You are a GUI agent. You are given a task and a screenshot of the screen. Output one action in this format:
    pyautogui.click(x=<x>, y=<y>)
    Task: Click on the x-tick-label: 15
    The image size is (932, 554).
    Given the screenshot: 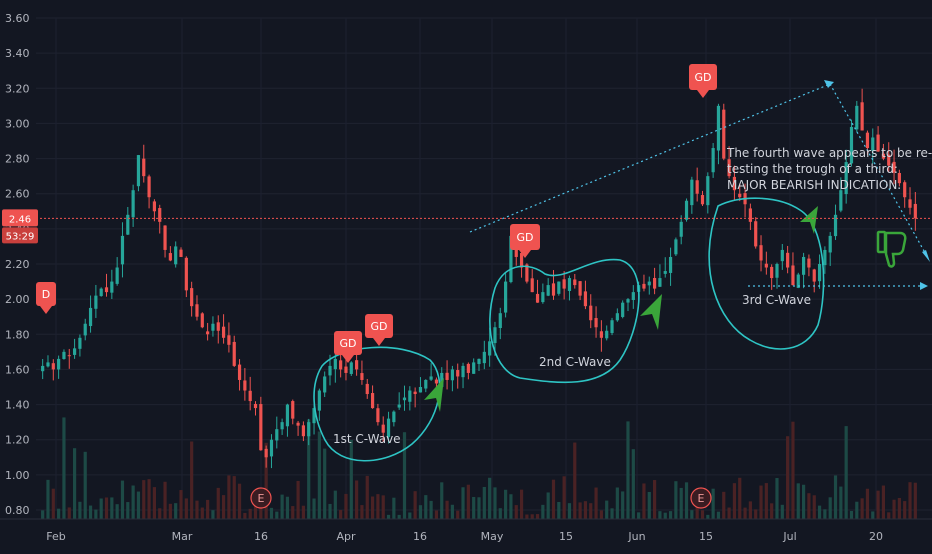 What is the action you would take?
    pyautogui.click(x=566, y=536)
    